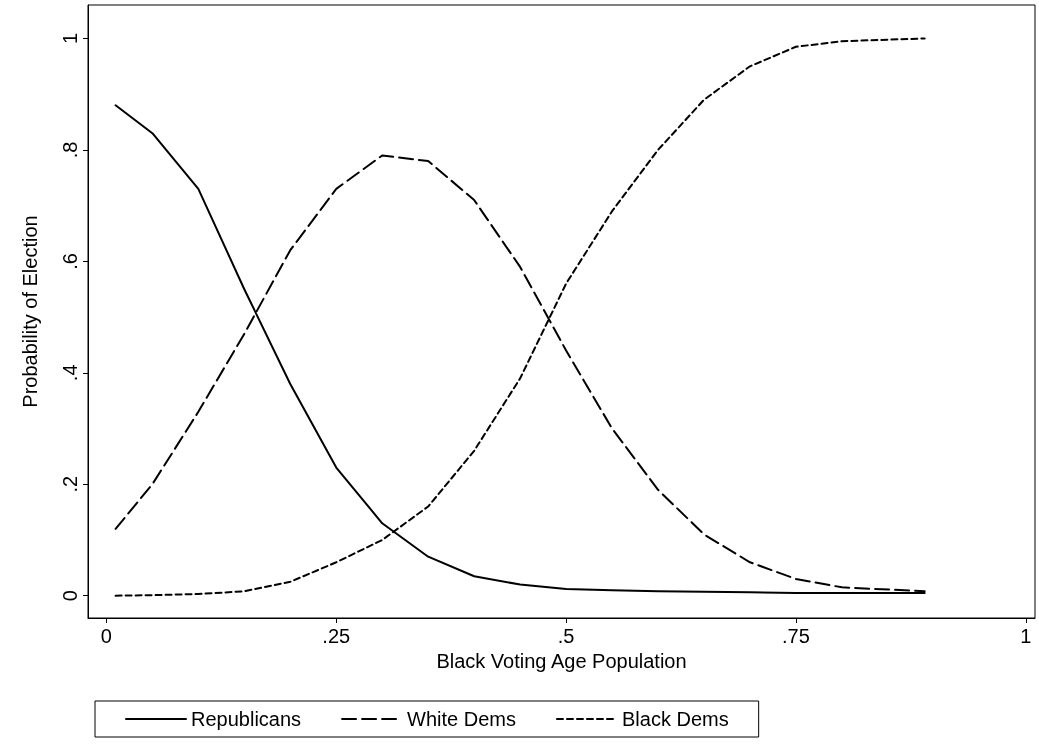 Image resolution: width=1039 pixels, height=749 pixels. What do you see at coordinates (461, 719) in the screenshot?
I see `legend-label: White Dems` at bounding box center [461, 719].